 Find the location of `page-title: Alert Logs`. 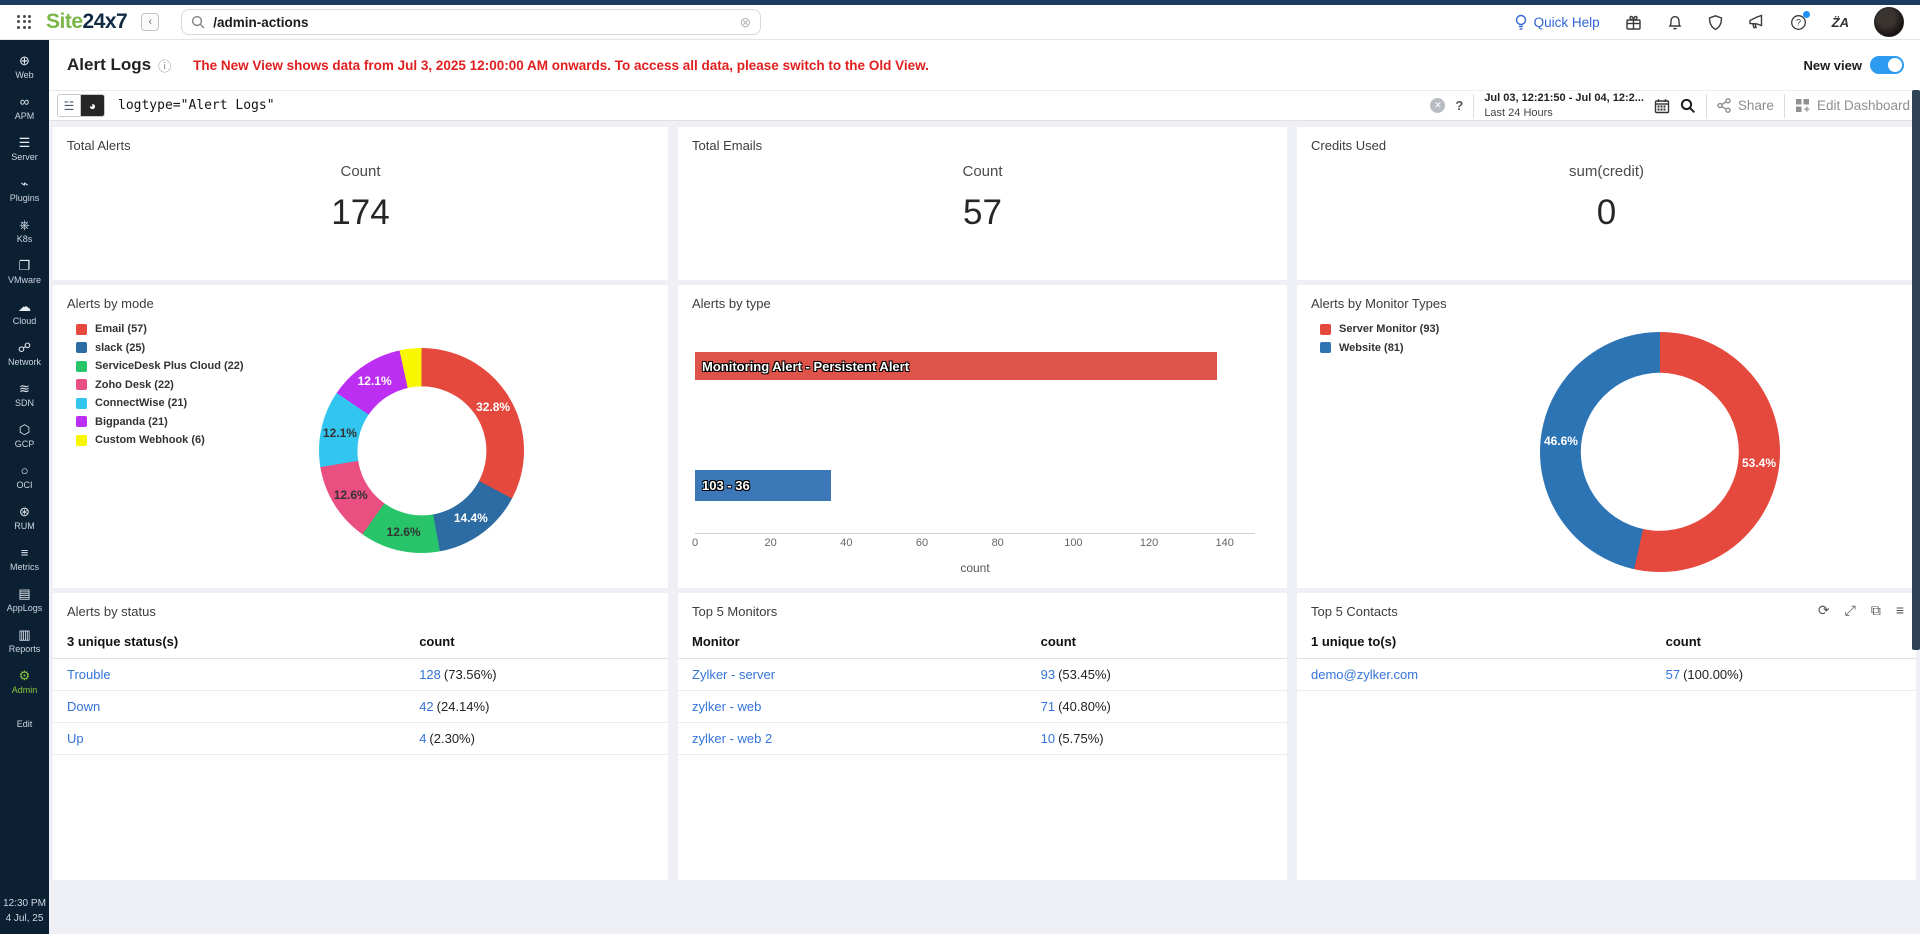

page-title: Alert Logs is located at coordinates (109, 64).